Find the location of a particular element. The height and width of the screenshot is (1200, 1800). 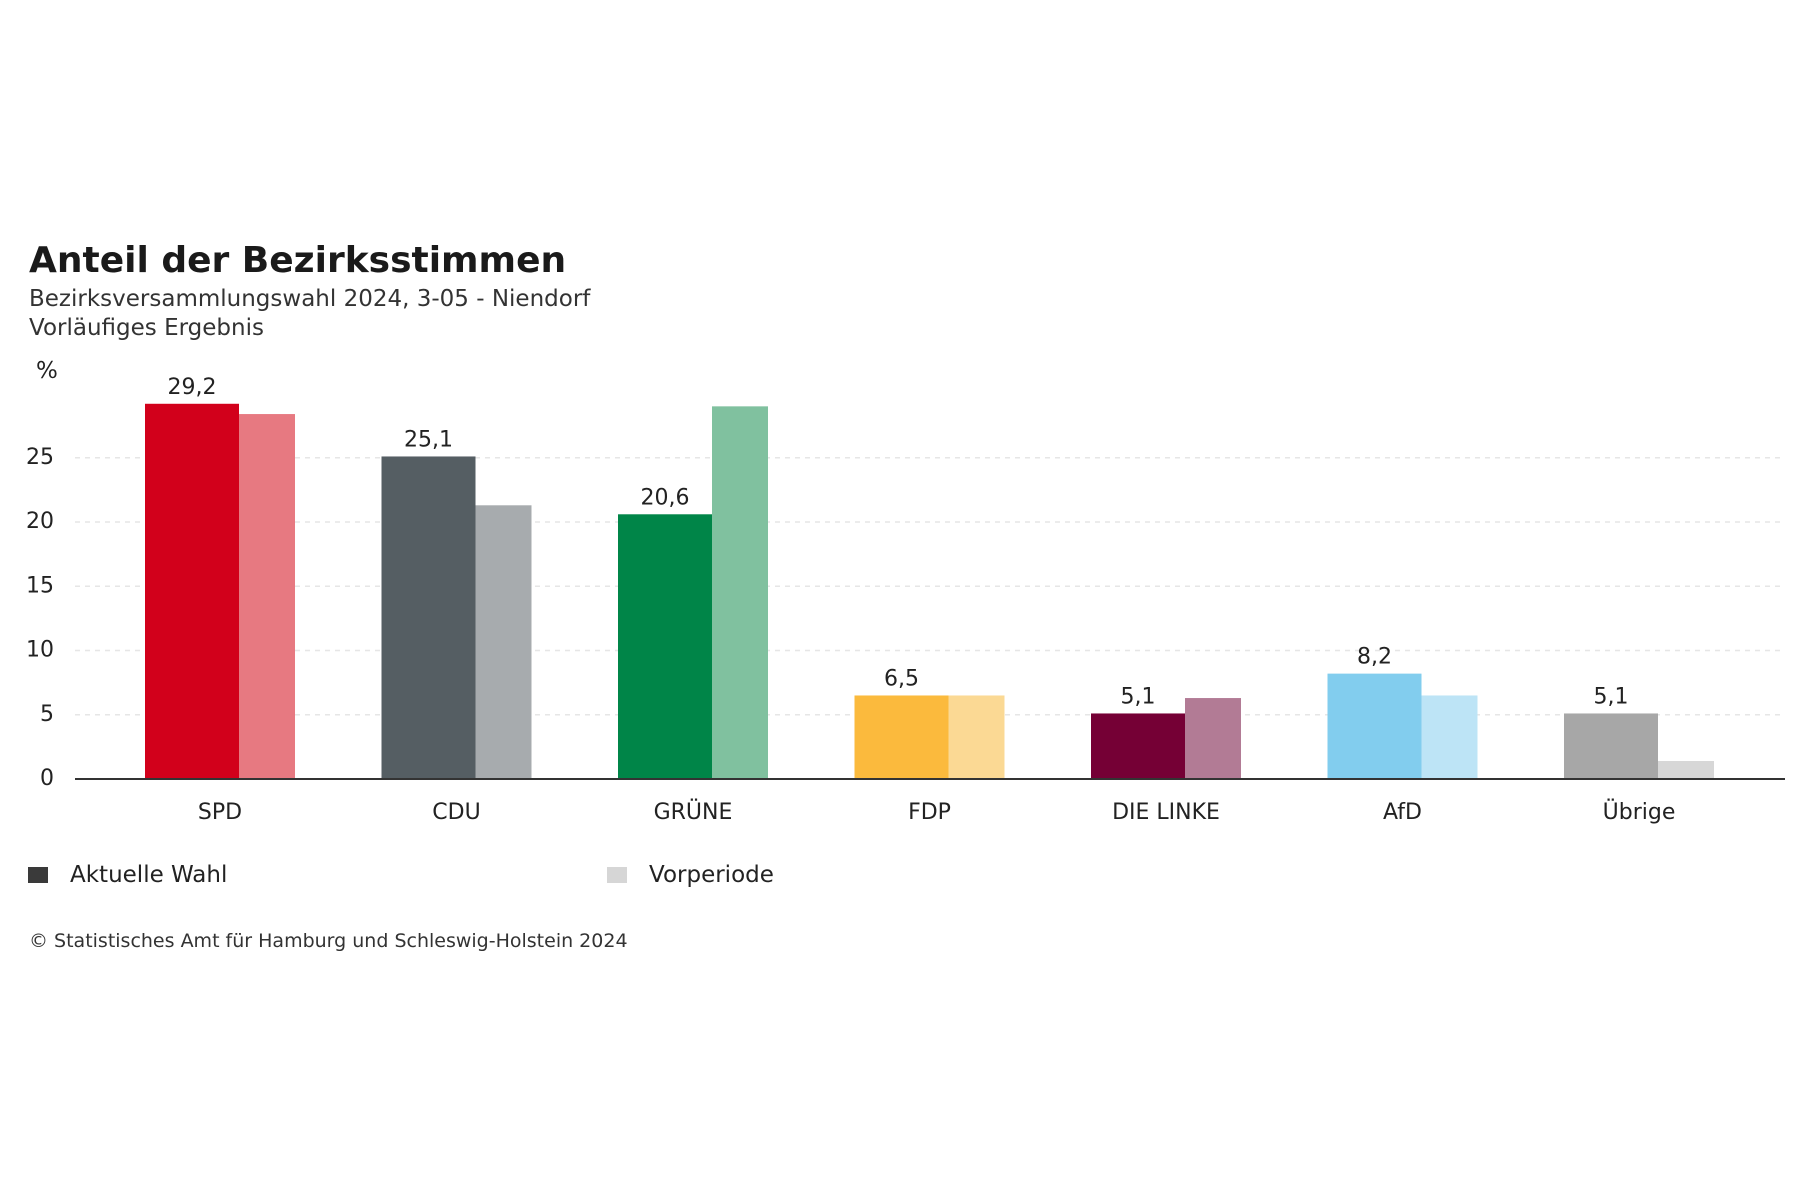

legend-item-previous: Vorperiode is located at coordinates (690, 875).